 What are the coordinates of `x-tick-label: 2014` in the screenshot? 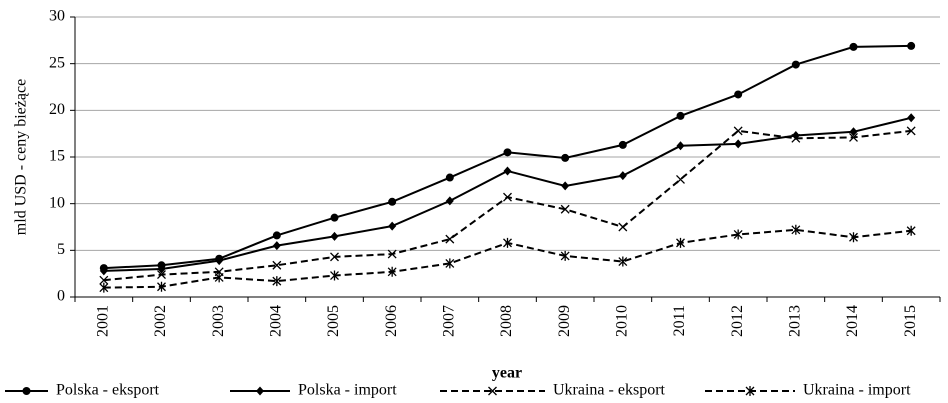 It's located at (852, 321).